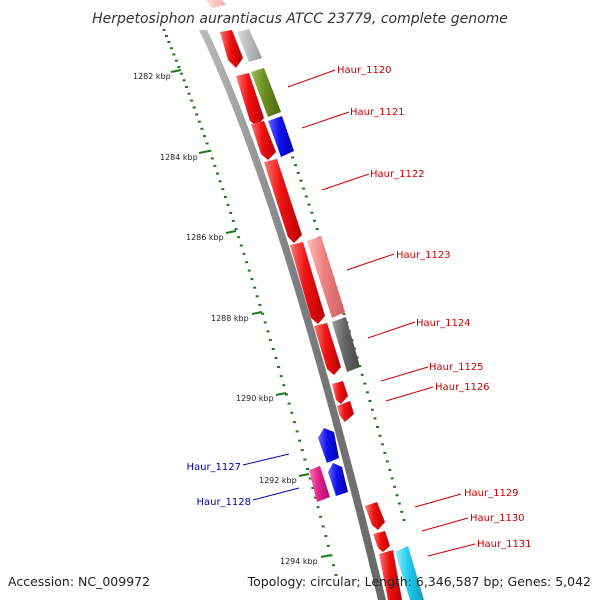  Describe the element at coordinates (213, 467) in the screenshot. I see `gene-label: Haur_1127` at that location.